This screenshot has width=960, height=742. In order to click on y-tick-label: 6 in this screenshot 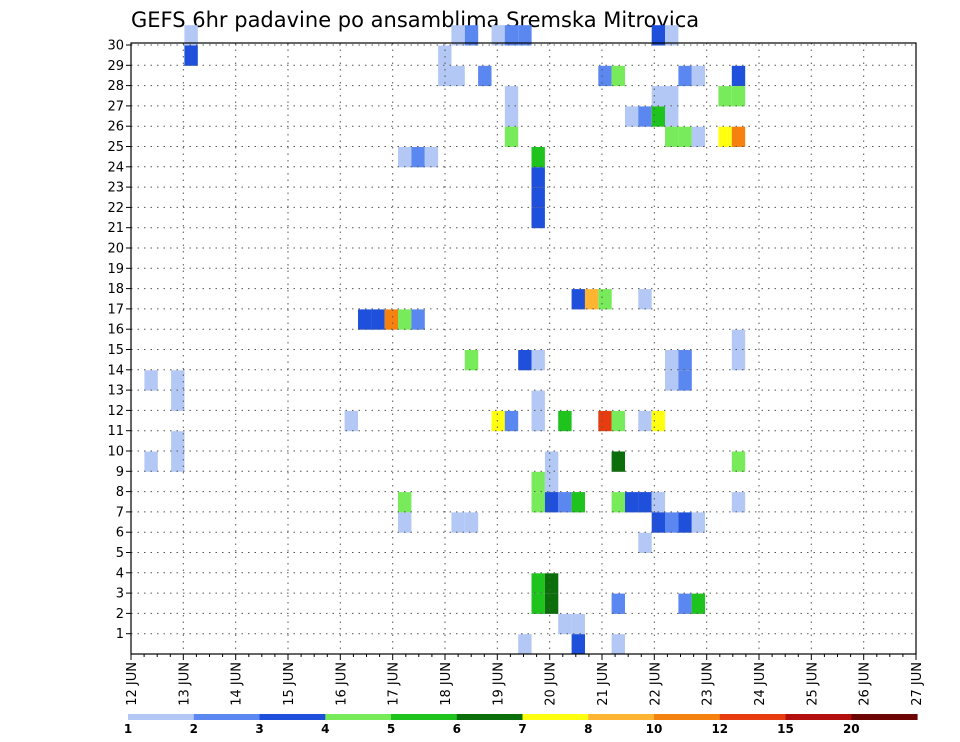, I will do `click(120, 533)`.